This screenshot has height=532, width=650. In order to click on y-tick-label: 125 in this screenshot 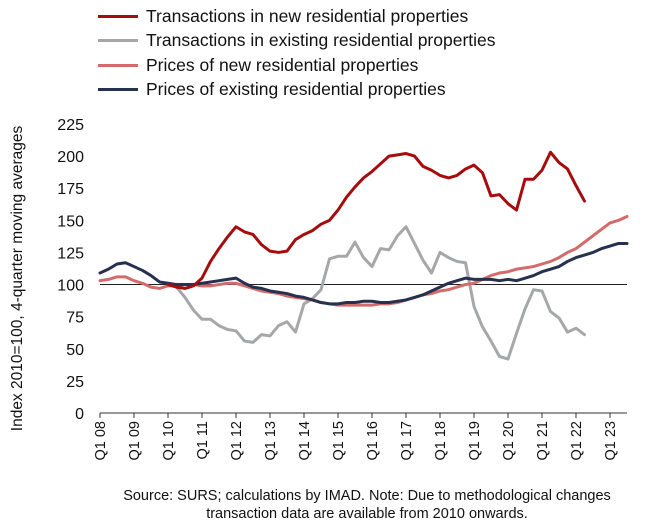, I will do `click(70, 253)`.